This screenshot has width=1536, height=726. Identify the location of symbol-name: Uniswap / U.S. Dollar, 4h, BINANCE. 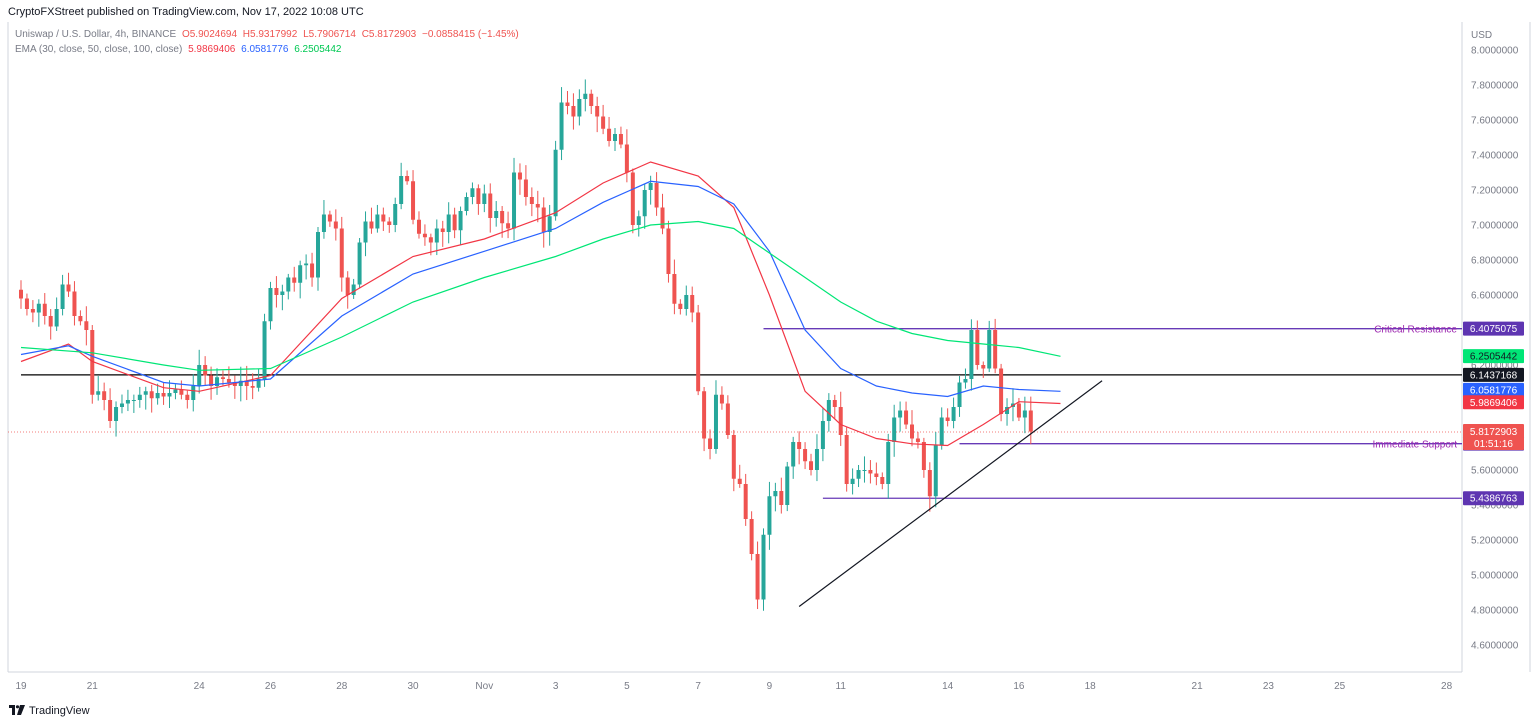
(96, 34).